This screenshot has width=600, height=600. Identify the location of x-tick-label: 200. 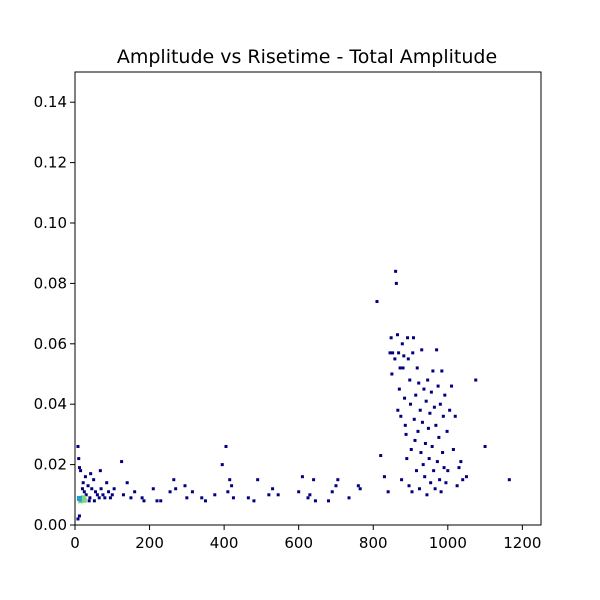
(149, 543).